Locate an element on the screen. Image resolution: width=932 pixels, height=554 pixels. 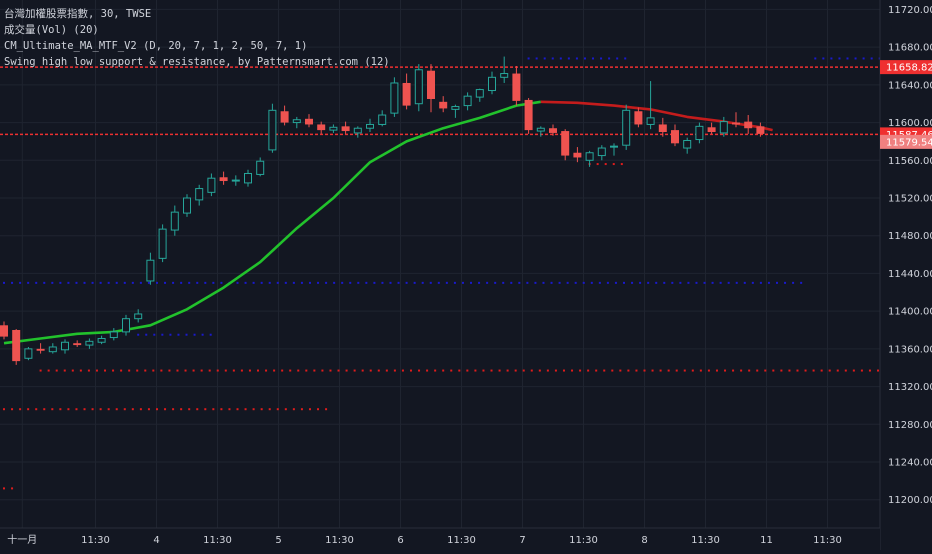
legend-symbol: 台灣加權股票指數, 30, TWSE is located at coordinates (78, 14).